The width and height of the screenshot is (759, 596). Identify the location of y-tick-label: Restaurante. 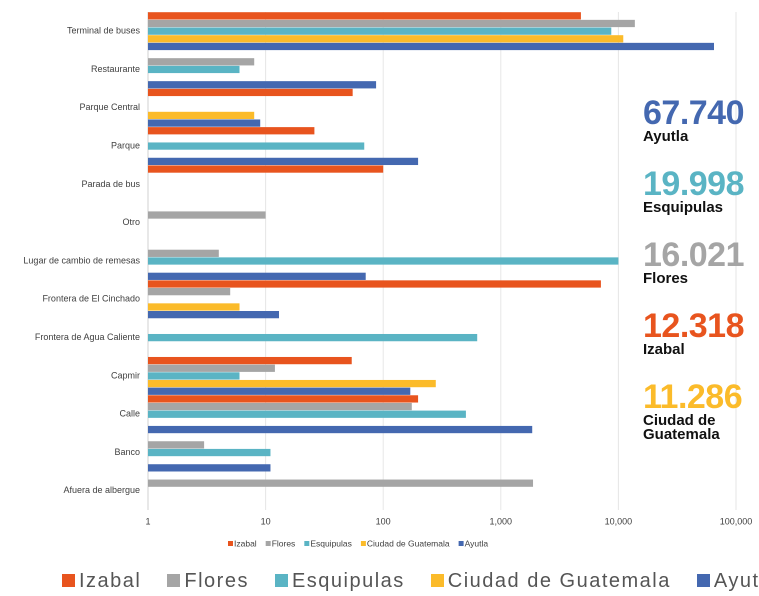
(115, 69).